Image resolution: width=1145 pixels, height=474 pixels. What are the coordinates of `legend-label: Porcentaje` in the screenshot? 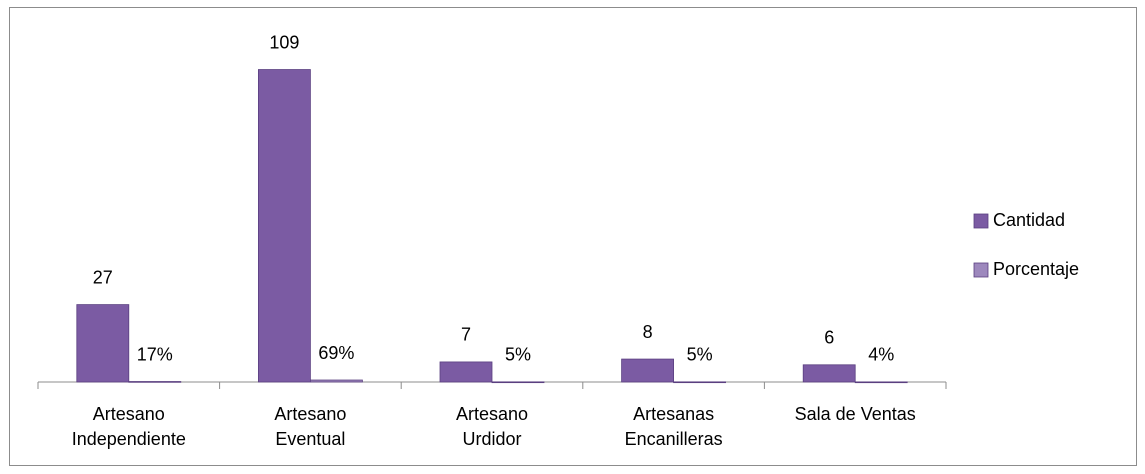 It's located at (1036, 269).